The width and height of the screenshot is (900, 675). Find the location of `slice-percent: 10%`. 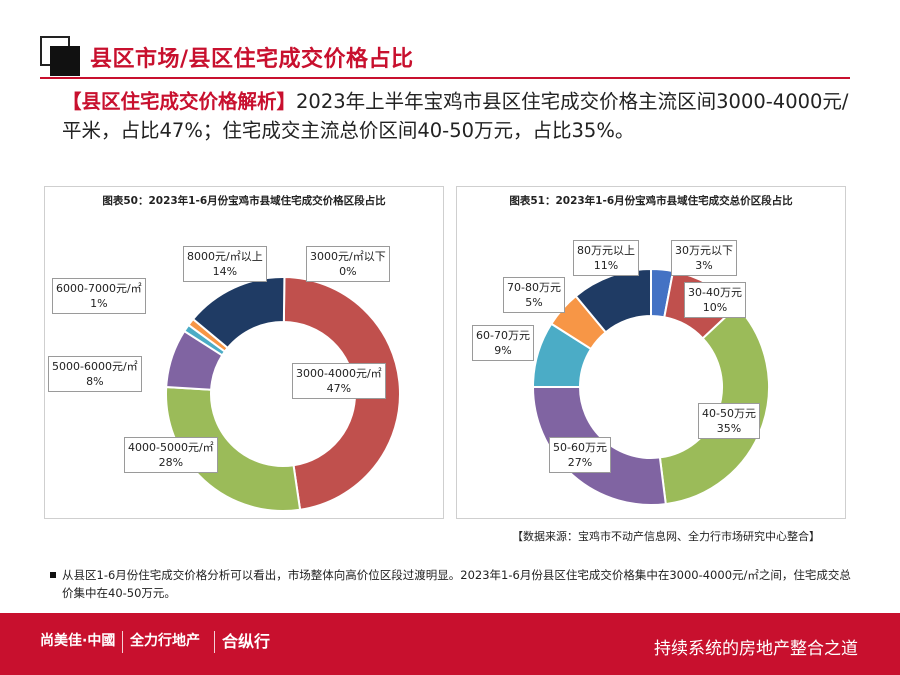

slice-percent: 10% is located at coordinates (715, 307).